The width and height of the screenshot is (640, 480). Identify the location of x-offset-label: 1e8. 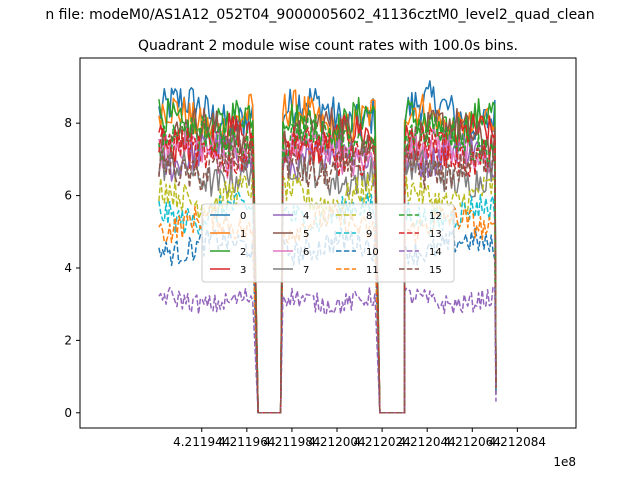
(564, 462).